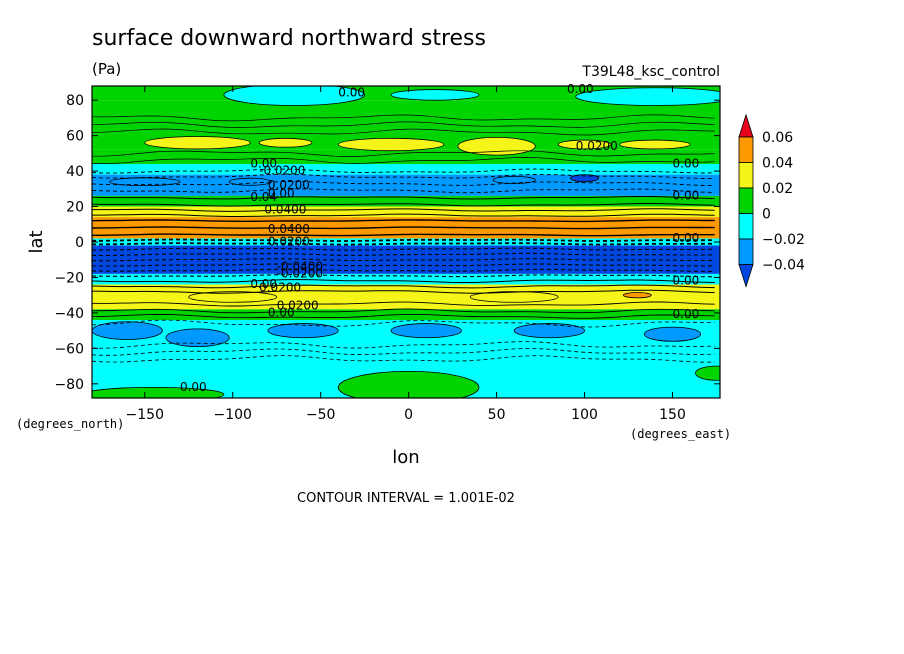  Describe the element at coordinates (75, 137) in the screenshot. I see `y-tick-label: 60` at that location.